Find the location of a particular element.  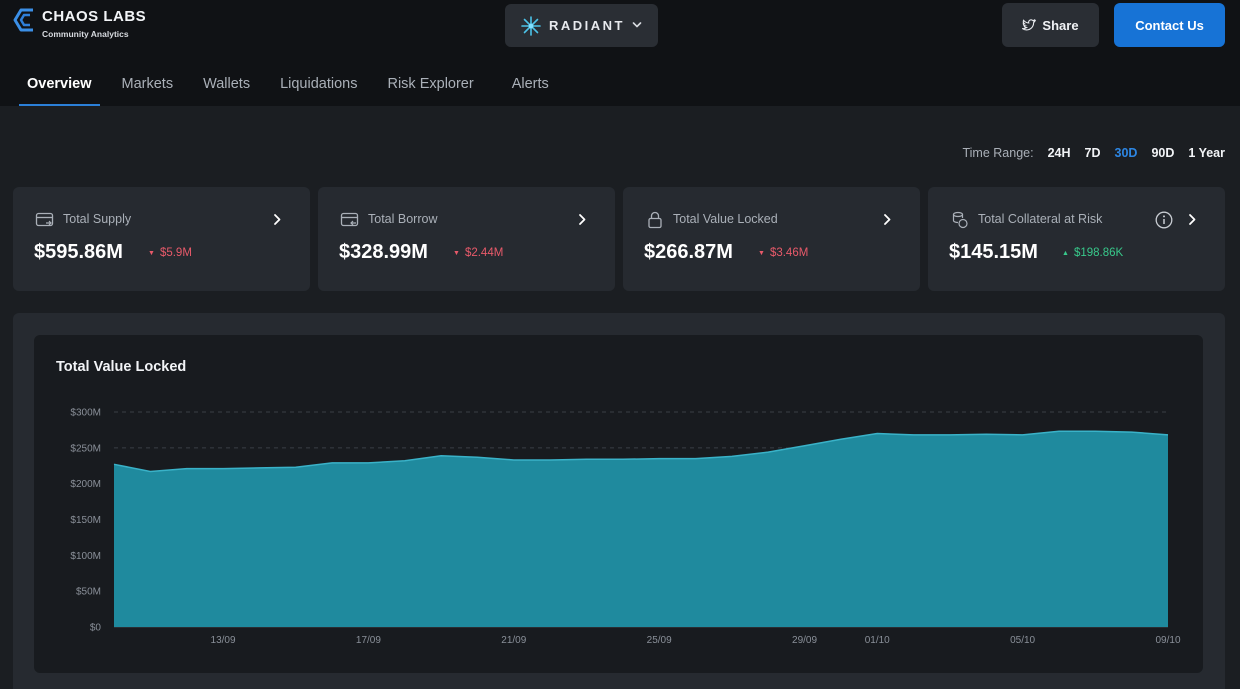

range-option-90d: 90D is located at coordinates (1163, 153).